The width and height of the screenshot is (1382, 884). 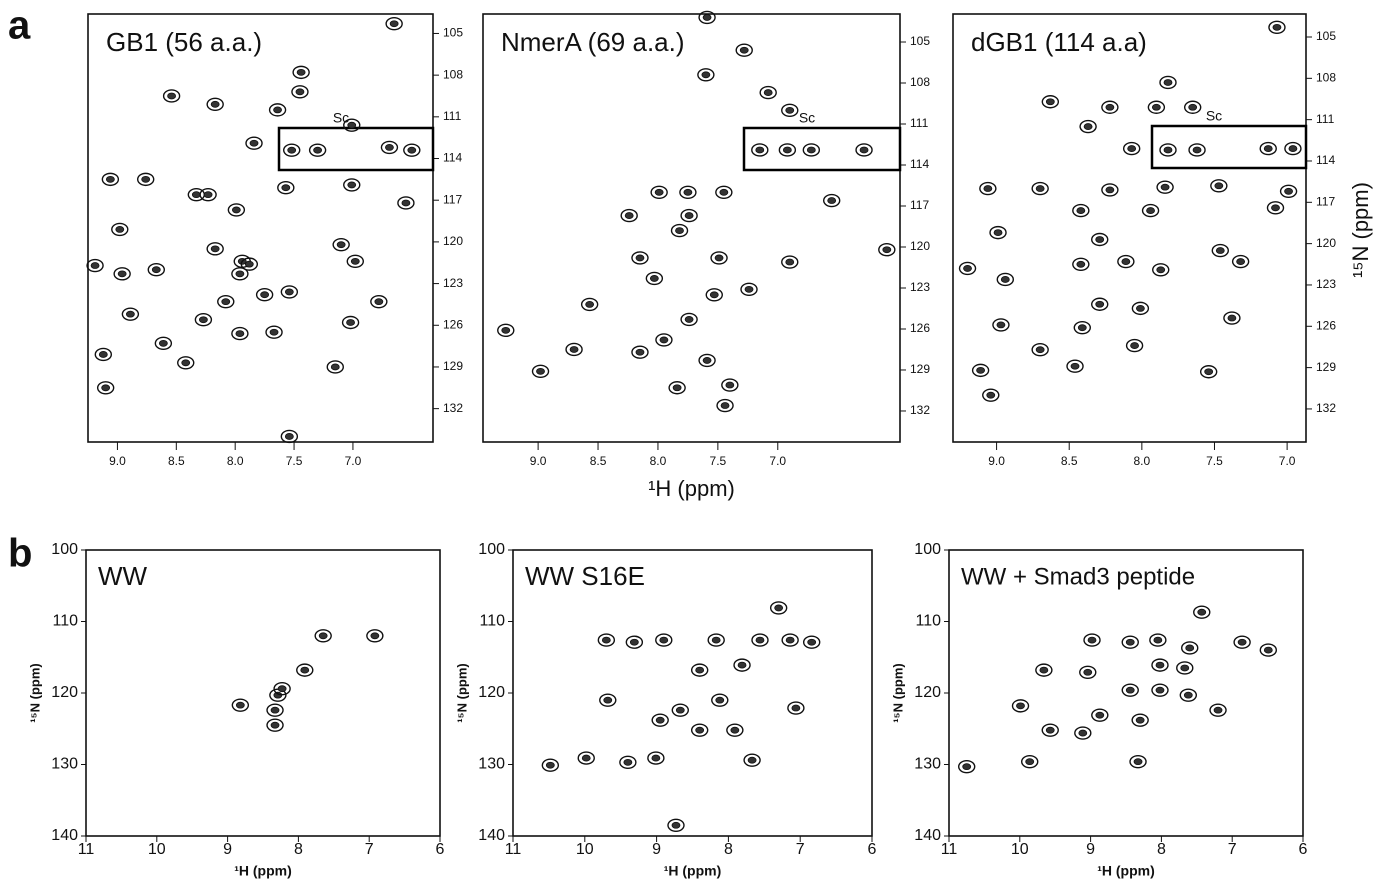 What do you see at coordinates (919, 164) in the screenshot?
I see `y-tick-label: 114` at bounding box center [919, 164].